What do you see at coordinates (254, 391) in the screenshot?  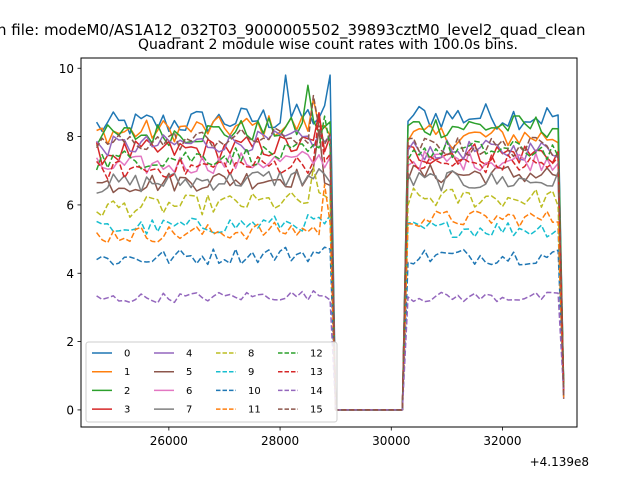 I see `legend-label-10: 10` at bounding box center [254, 391].